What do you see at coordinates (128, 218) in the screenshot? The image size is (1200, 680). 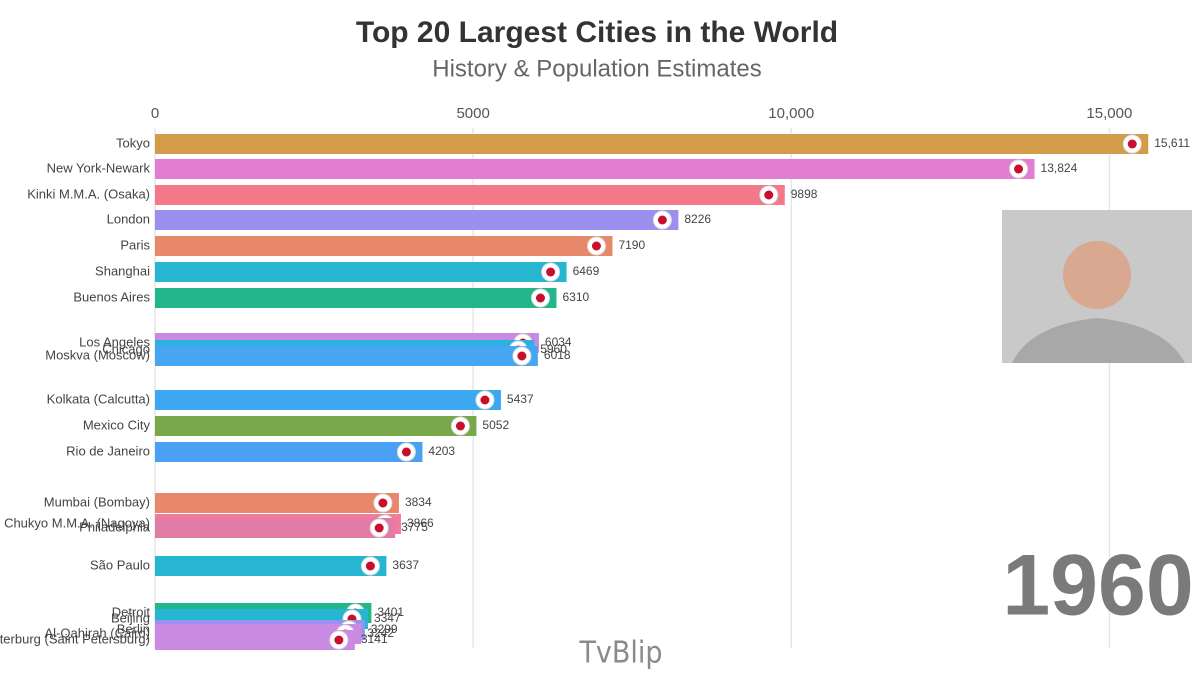 I see `category-label: London` at bounding box center [128, 218].